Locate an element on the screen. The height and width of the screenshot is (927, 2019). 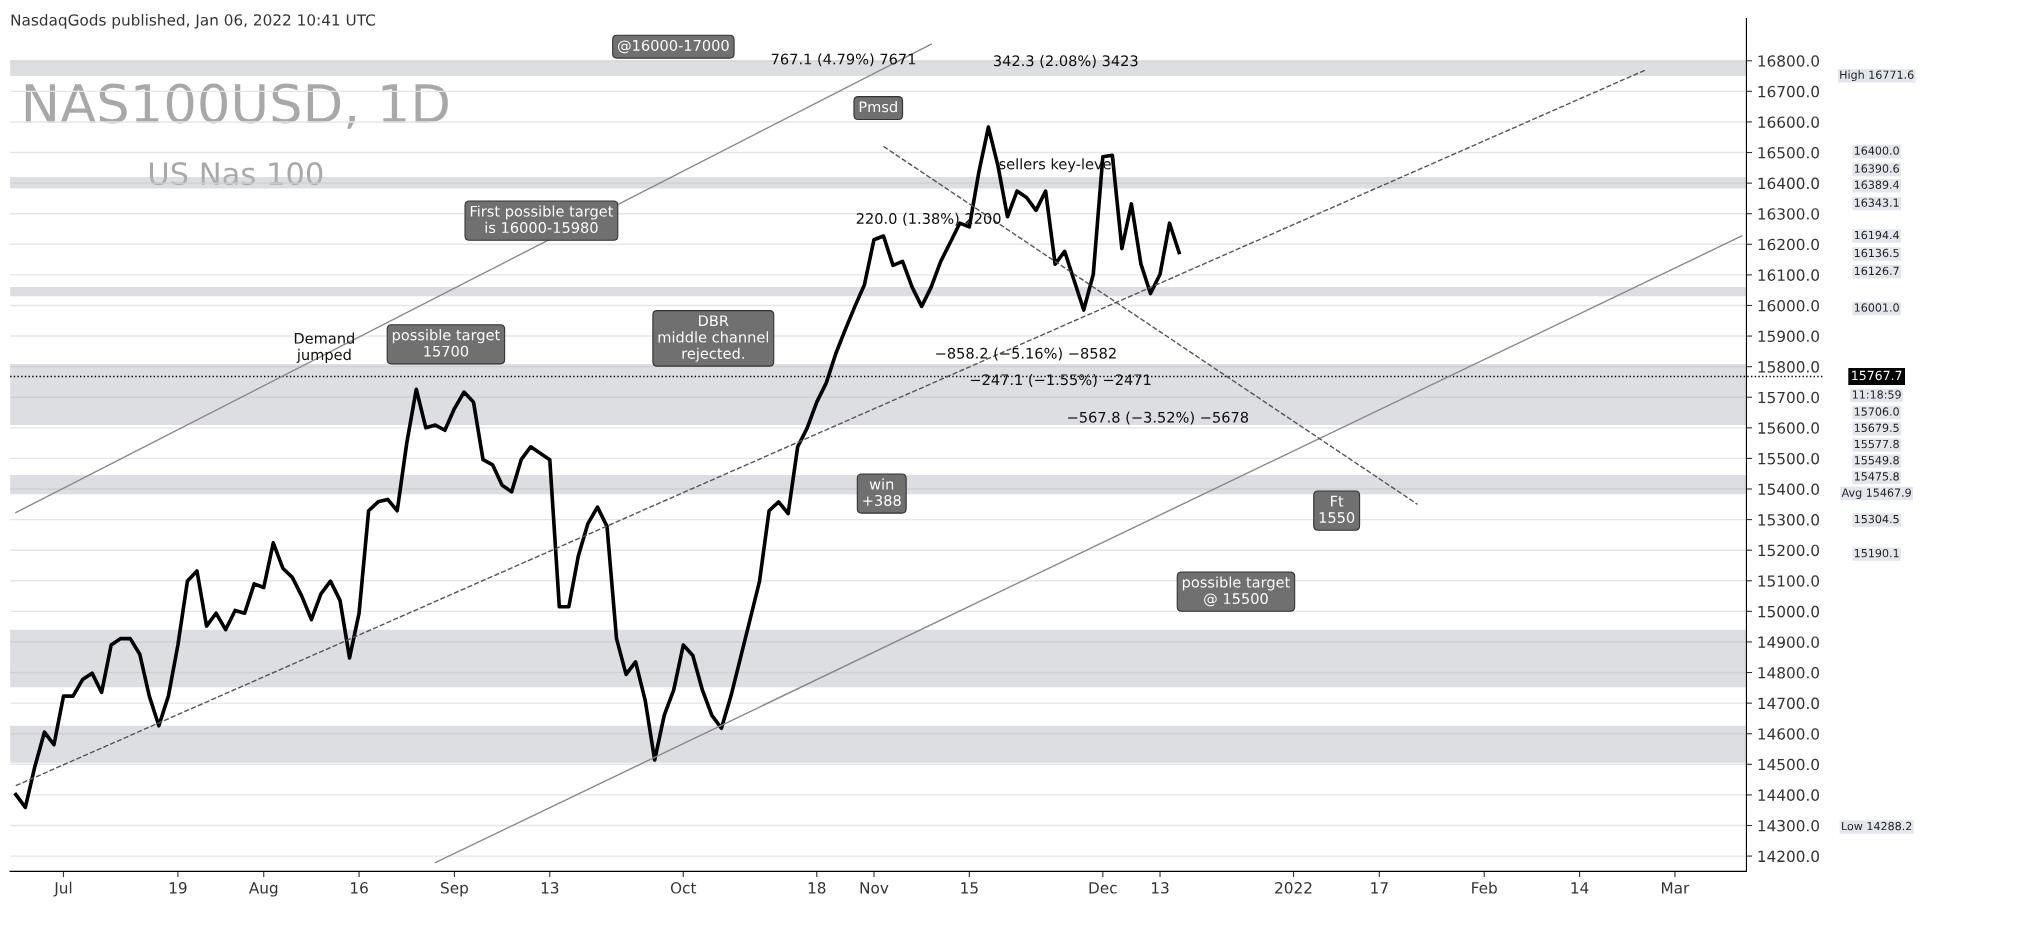
y-tick-label: 15200.0 is located at coordinates (1789, 550).